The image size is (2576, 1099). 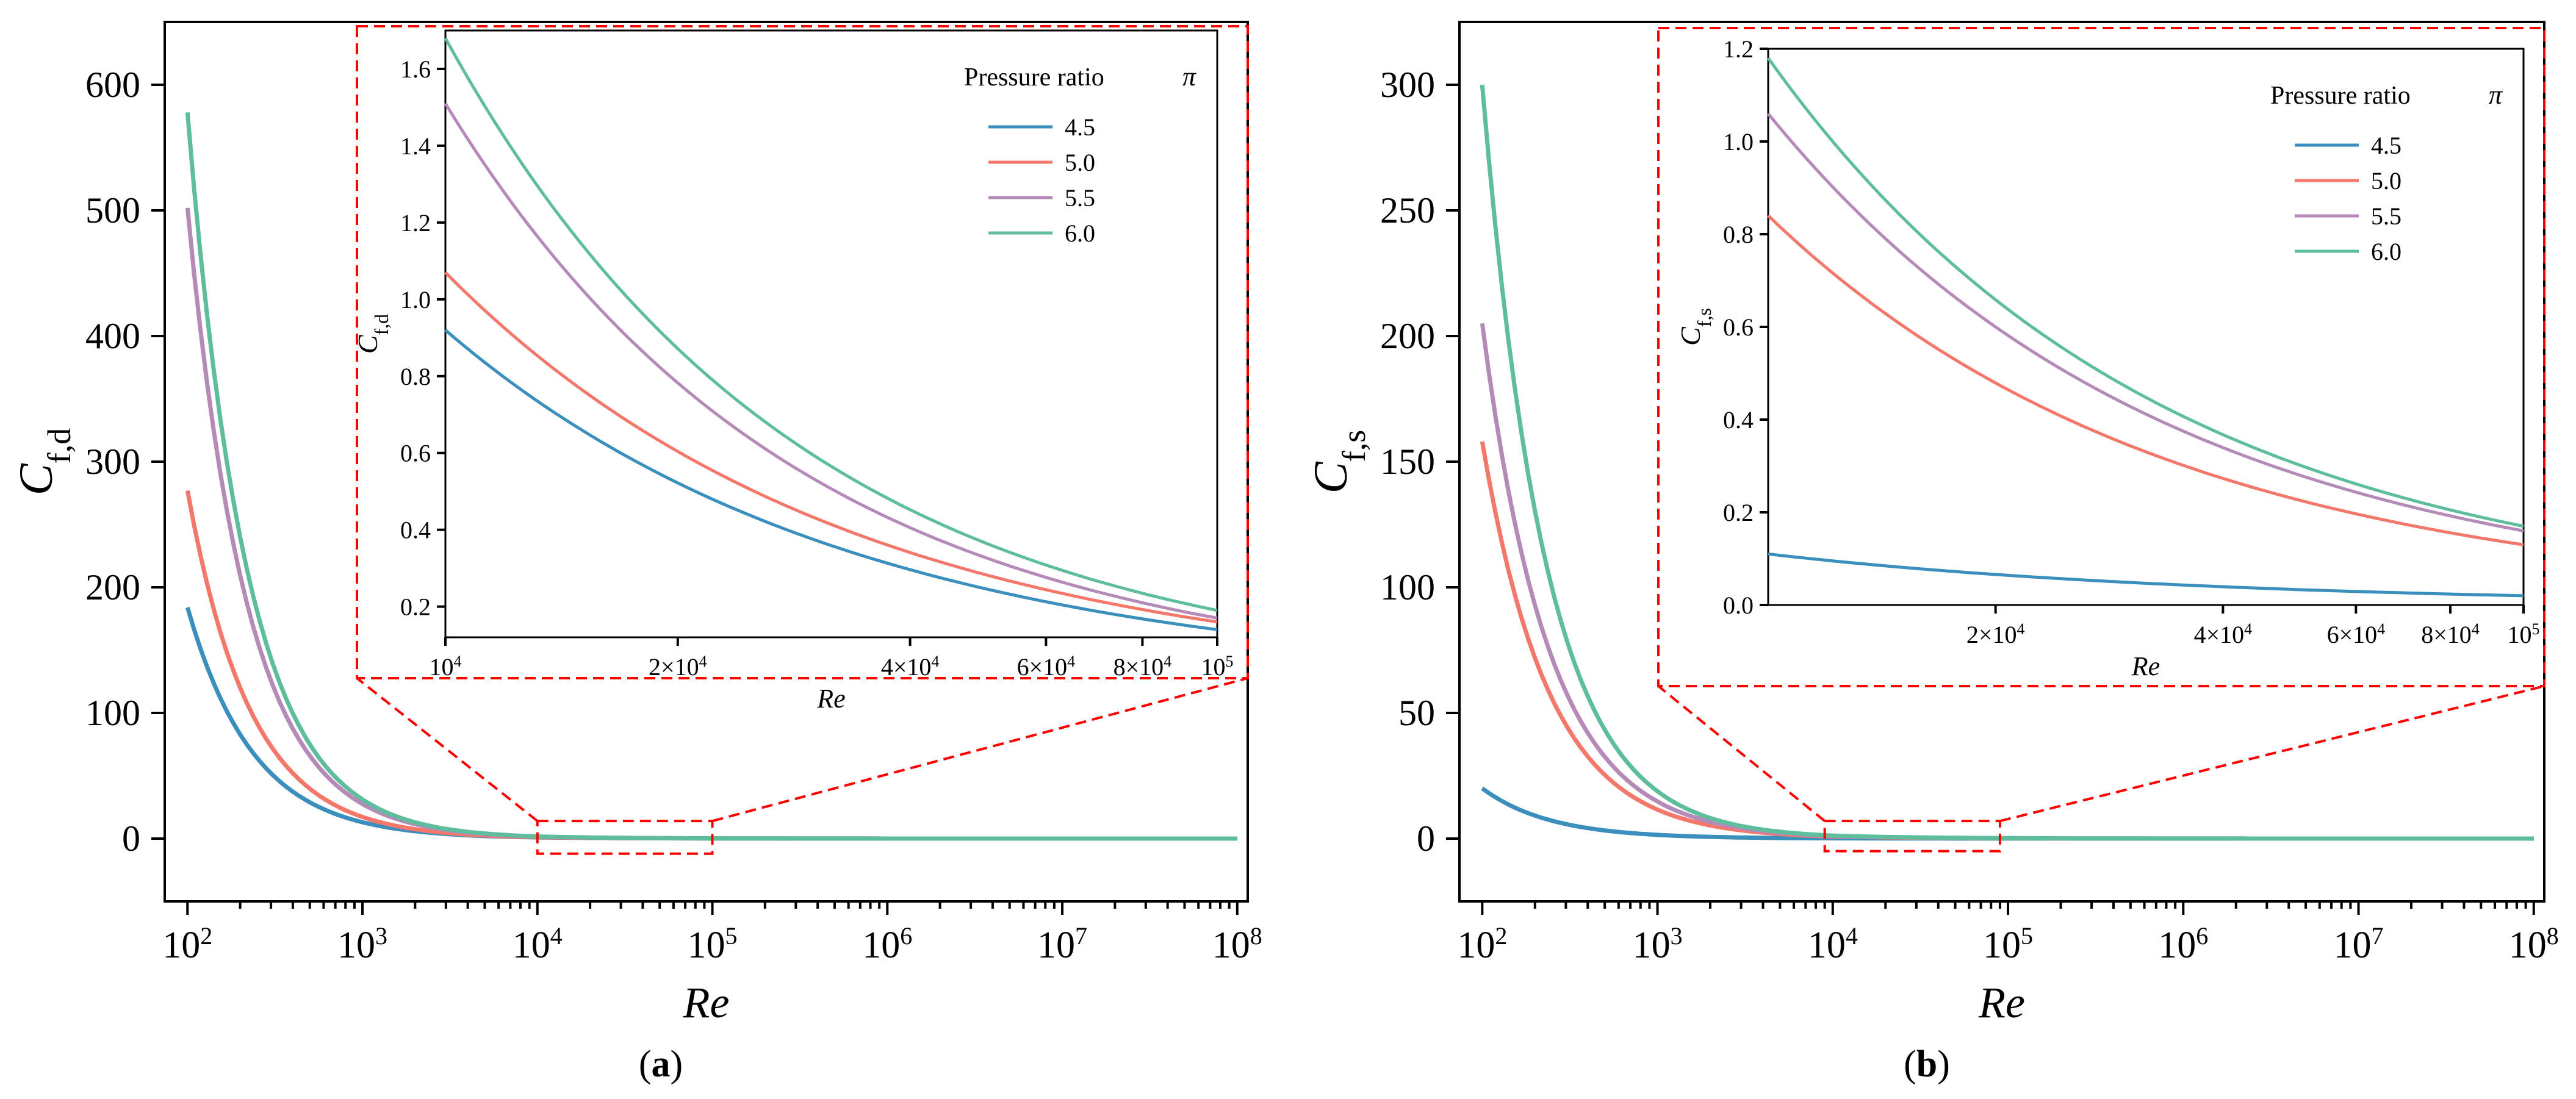 I want to click on panel-a-legend-label-6.0: 6.0, so click(x=1080, y=234).